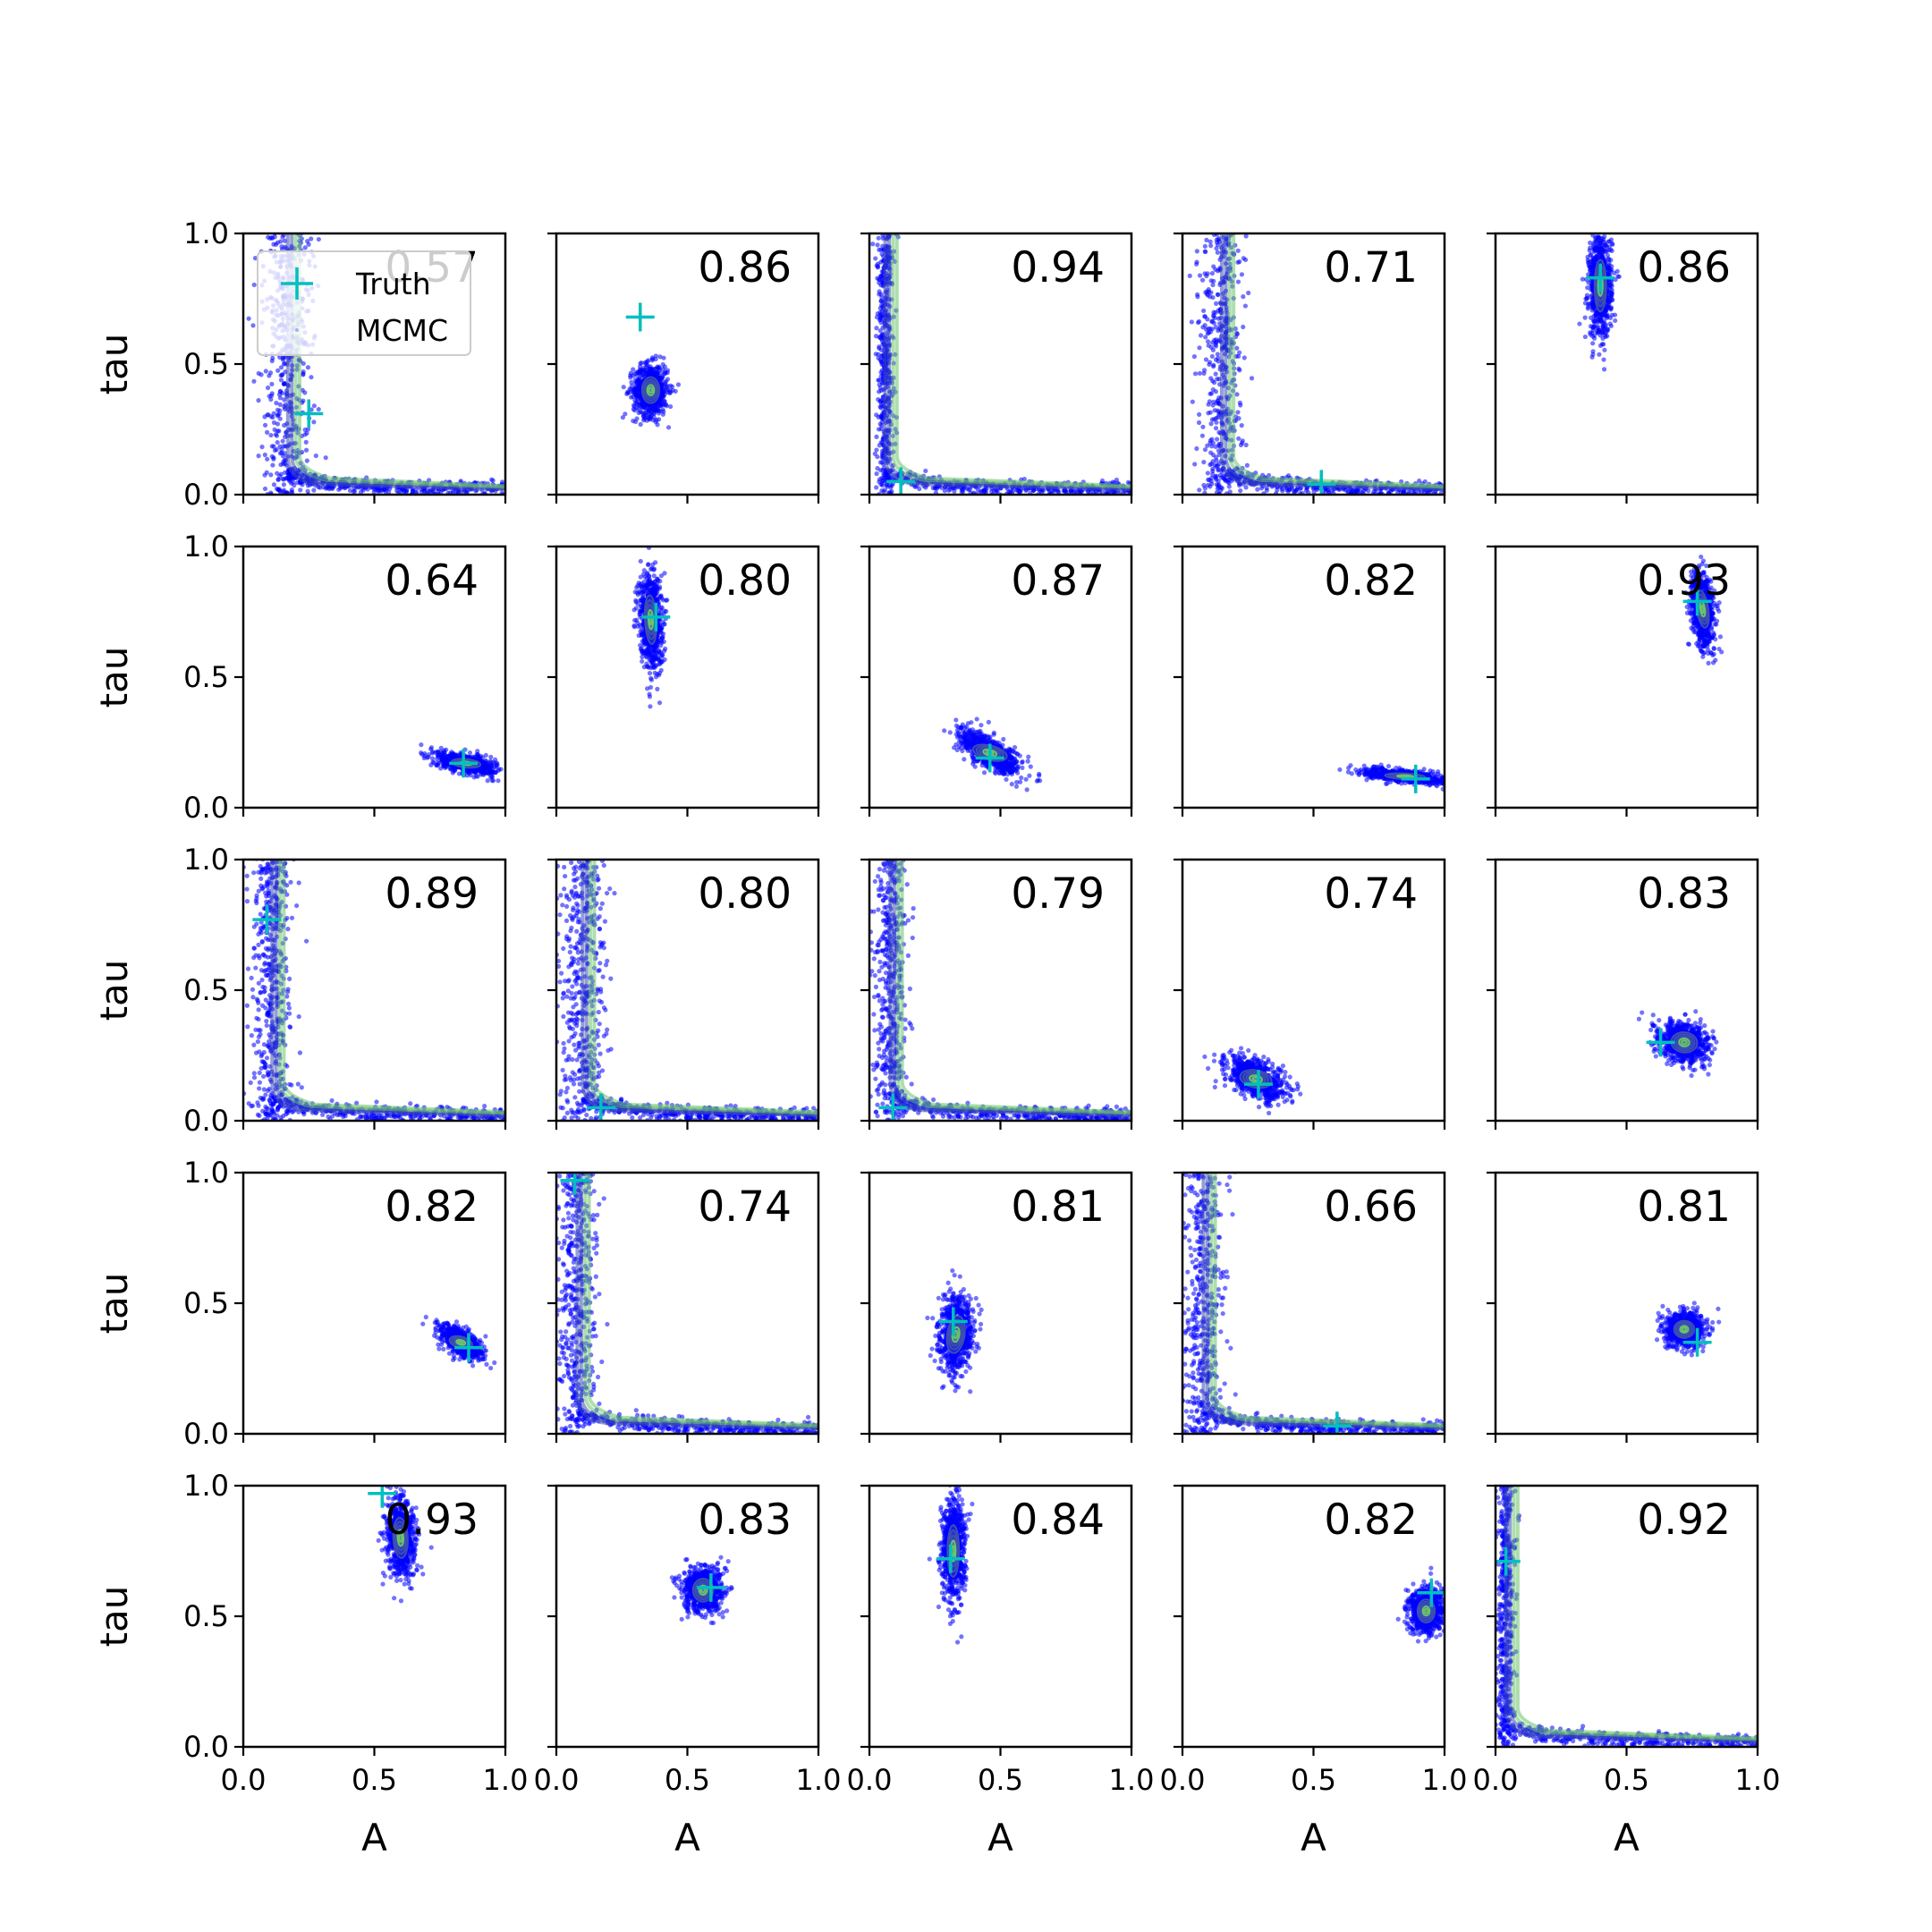 The width and height of the screenshot is (1932, 1932). Describe the element at coordinates (206, 364) in the screenshot. I see `y-tick-label: 0.5` at that location.